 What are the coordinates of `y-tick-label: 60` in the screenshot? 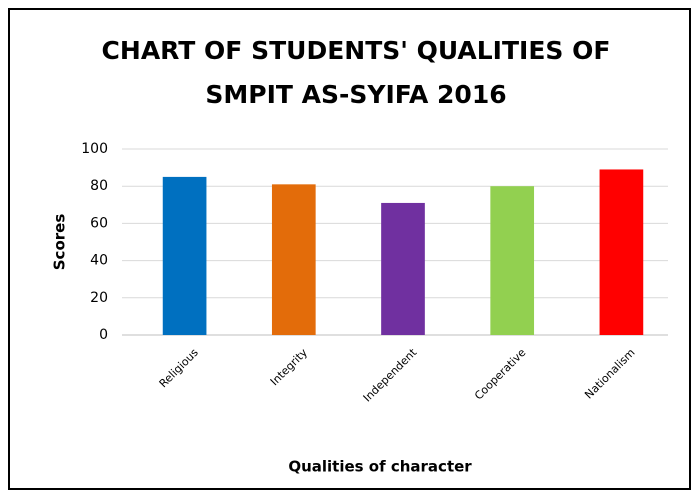 It's located at (99, 223).